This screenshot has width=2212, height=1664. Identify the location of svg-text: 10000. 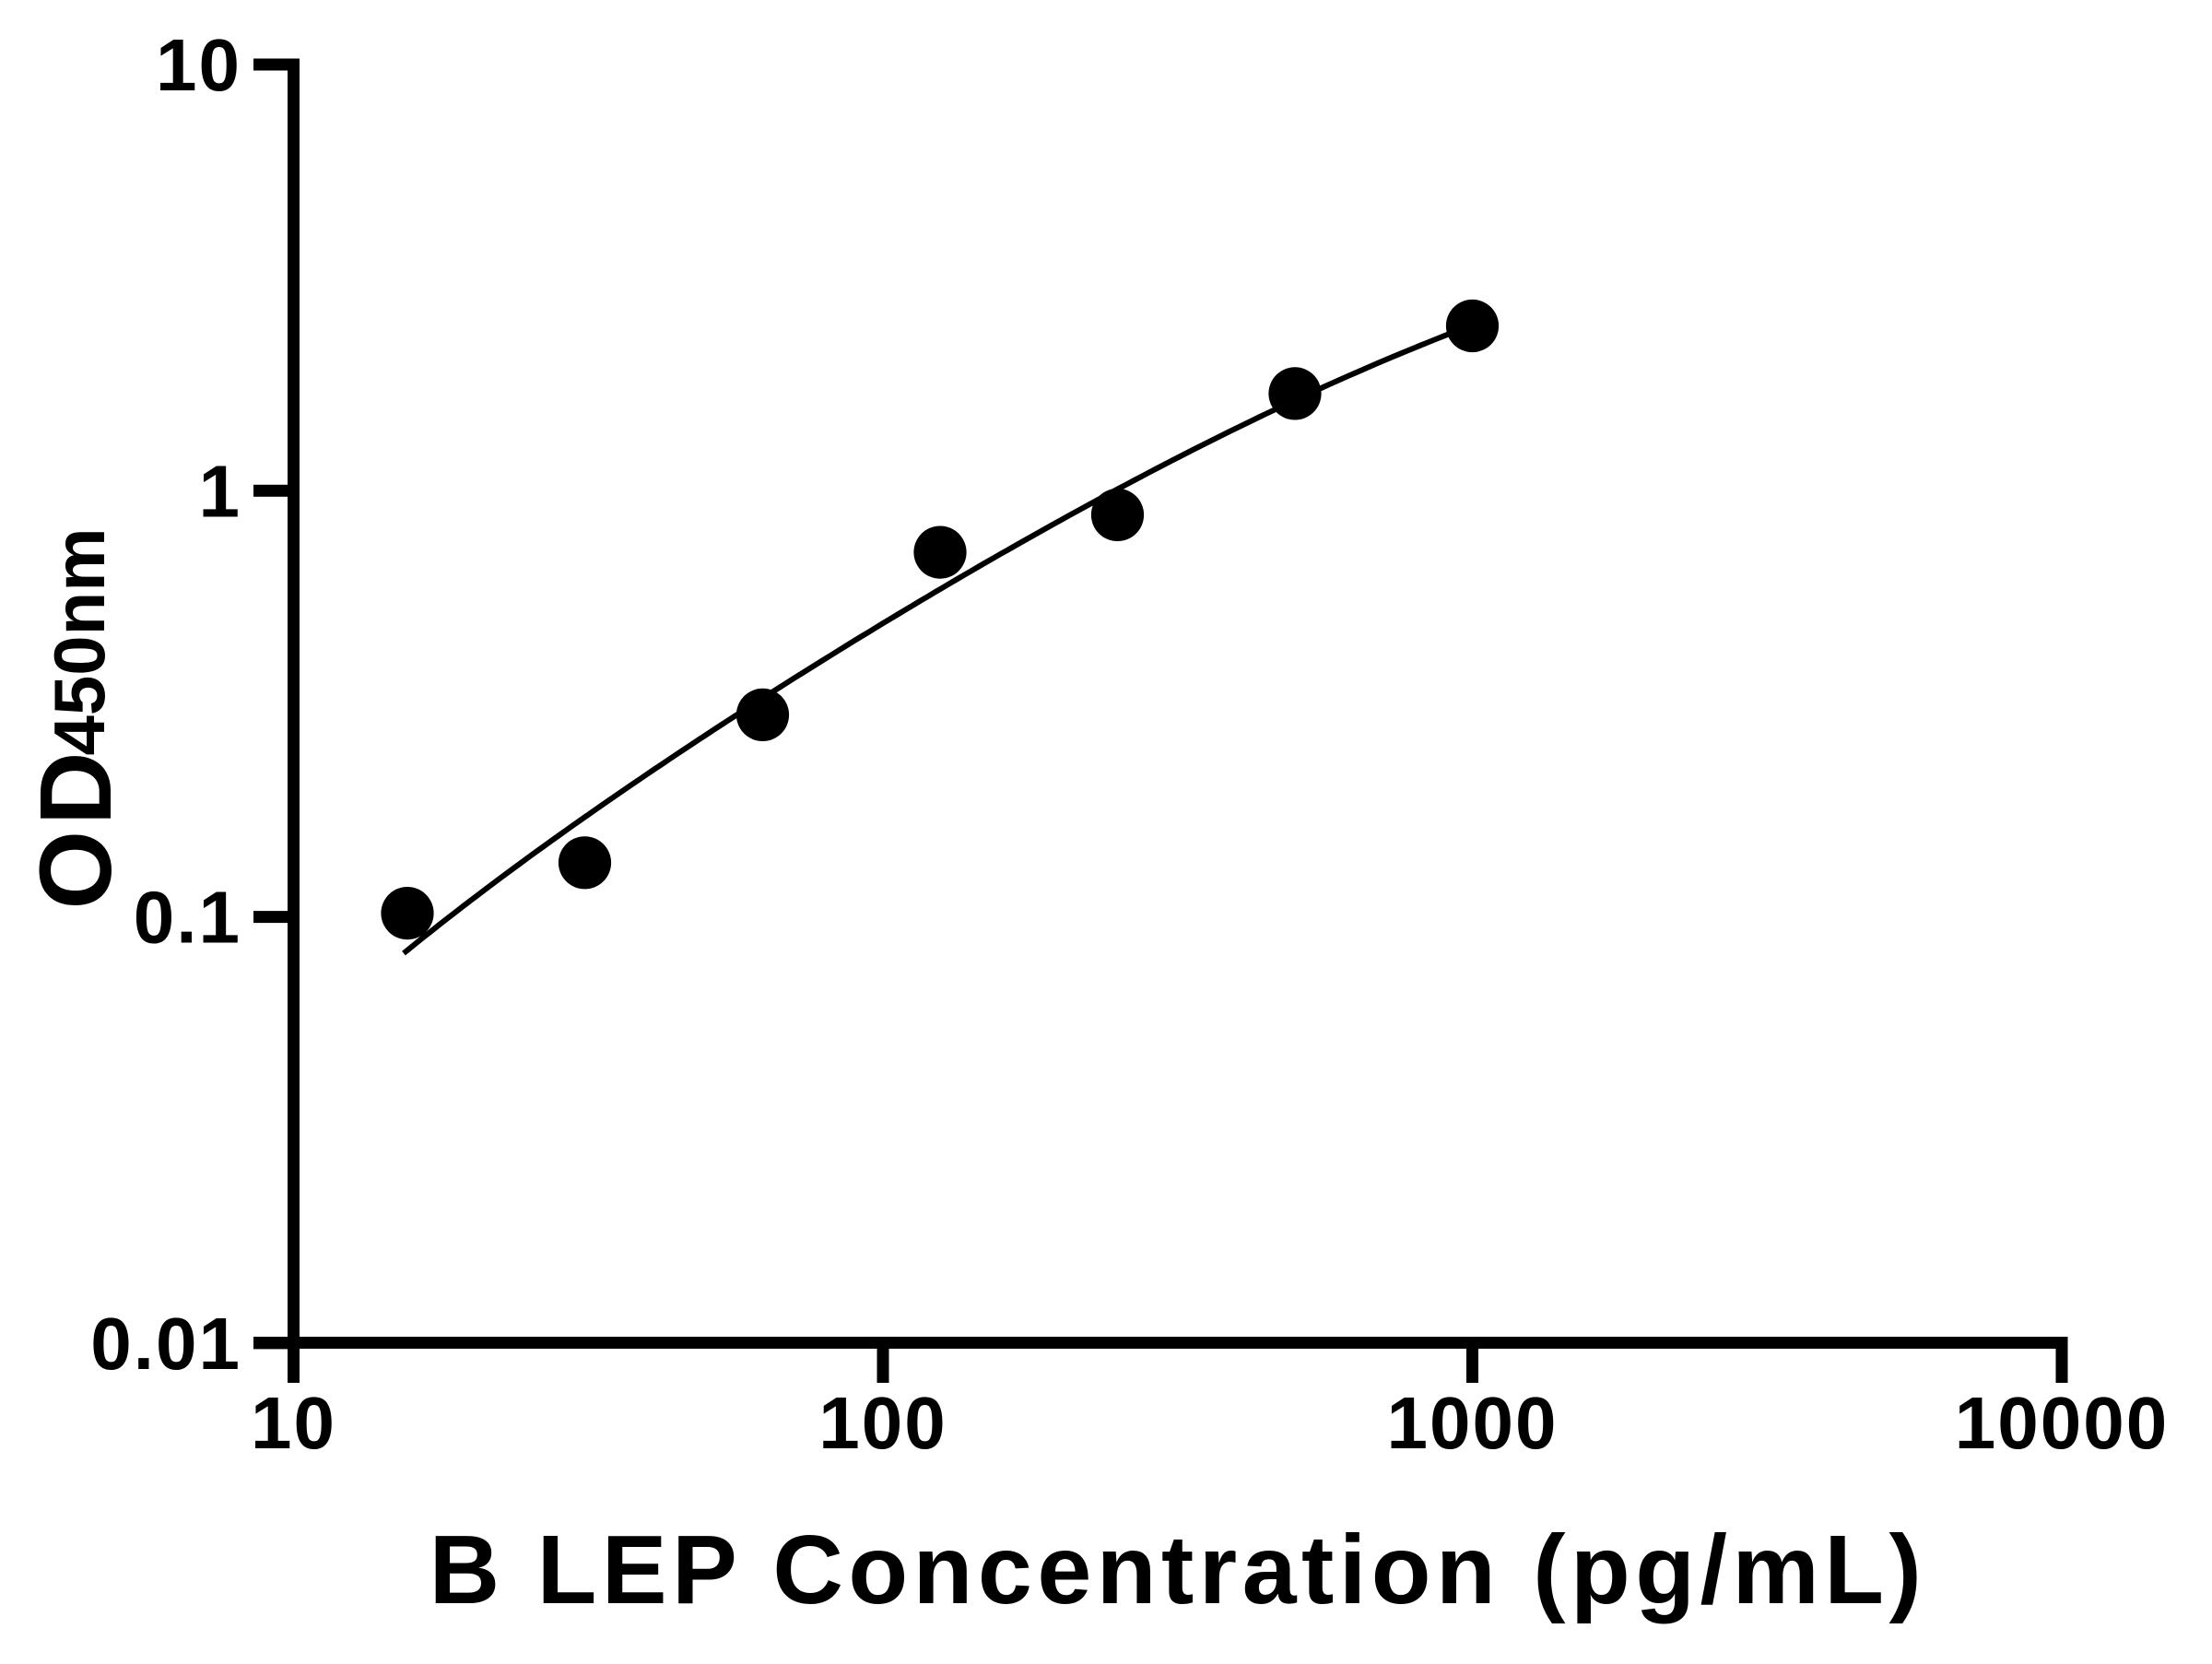
(2062, 1423).